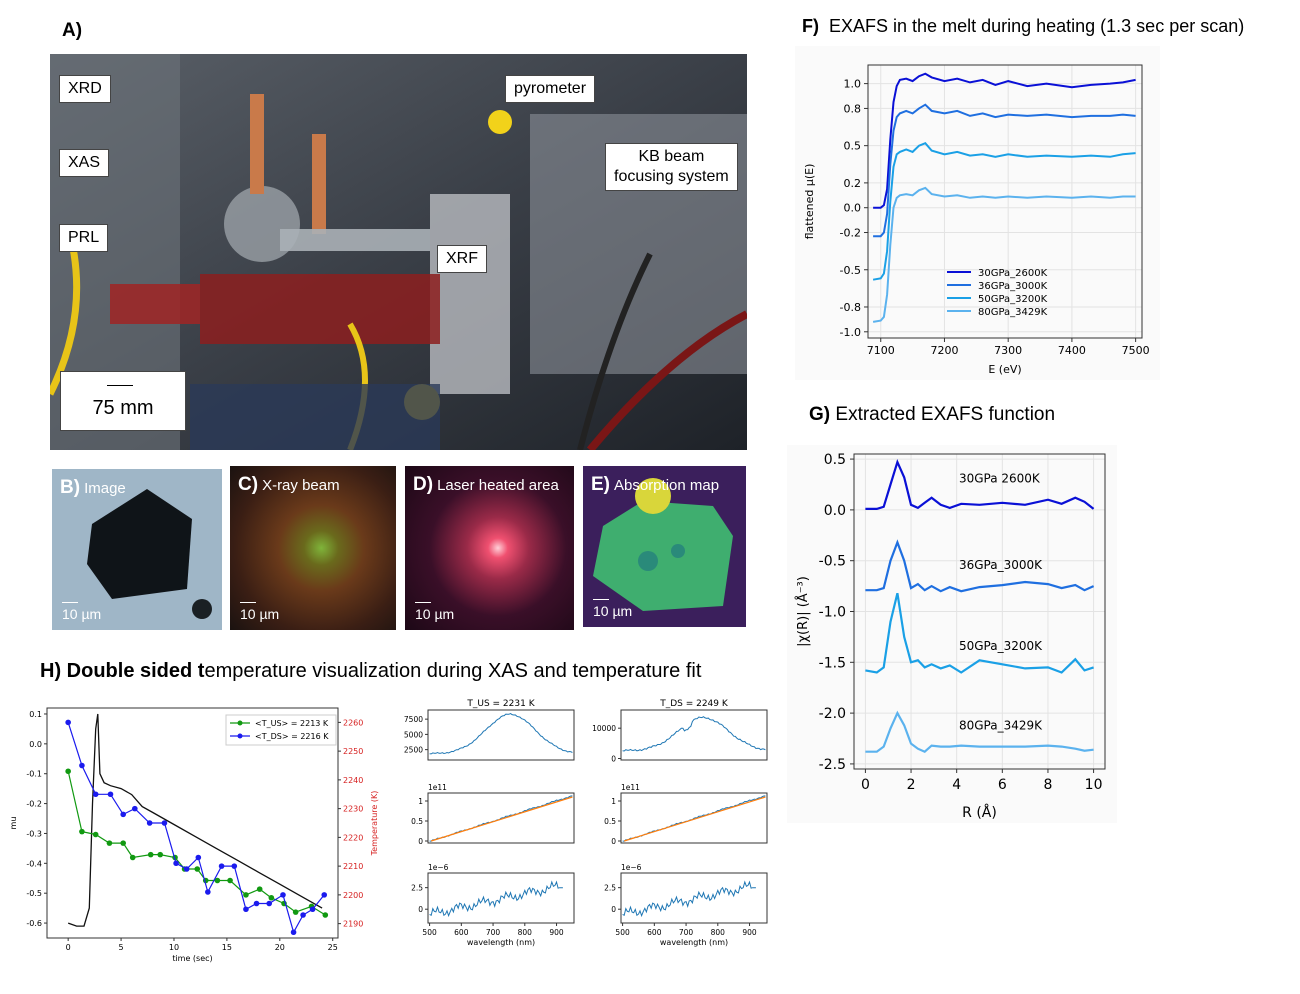 The height and width of the screenshot is (994, 1300). What do you see at coordinates (832, 765) in the screenshot?
I see `y-tick-label: -2.5` at bounding box center [832, 765].